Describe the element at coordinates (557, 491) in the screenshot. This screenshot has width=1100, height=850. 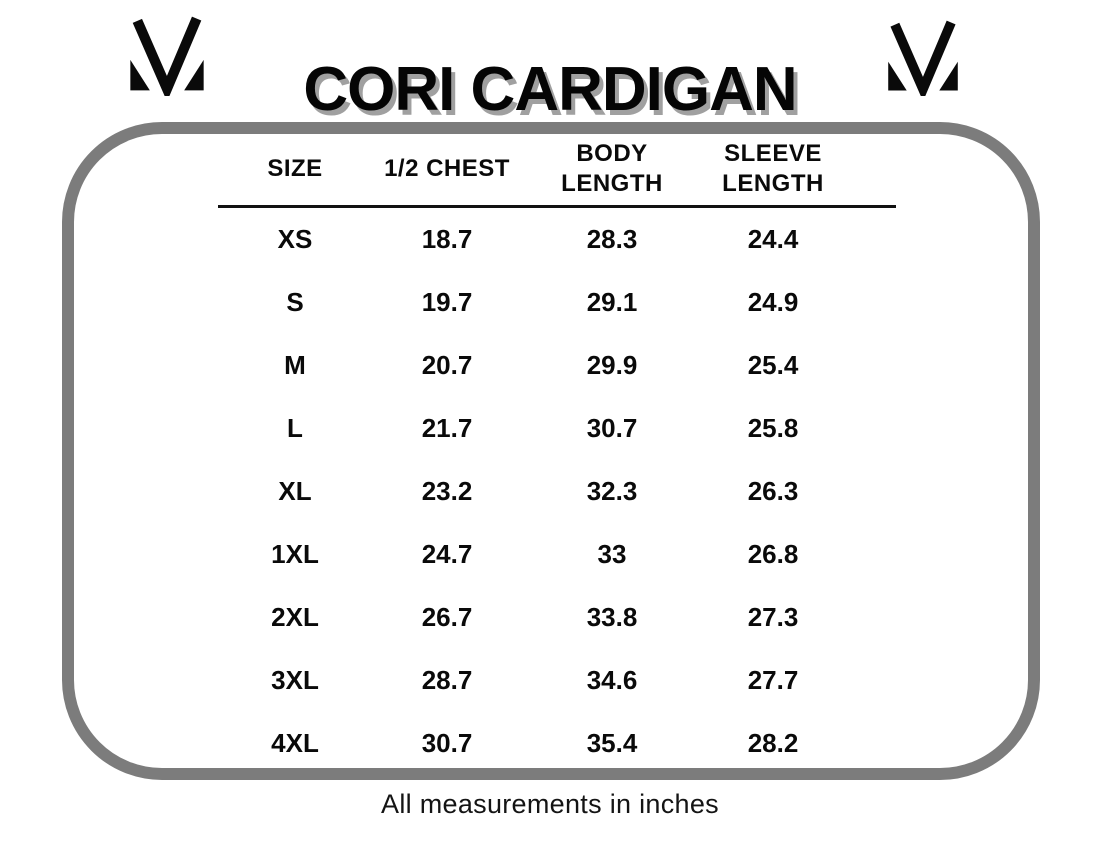
I see `table-row: XL 23.2 32.3 26.3` at that location.